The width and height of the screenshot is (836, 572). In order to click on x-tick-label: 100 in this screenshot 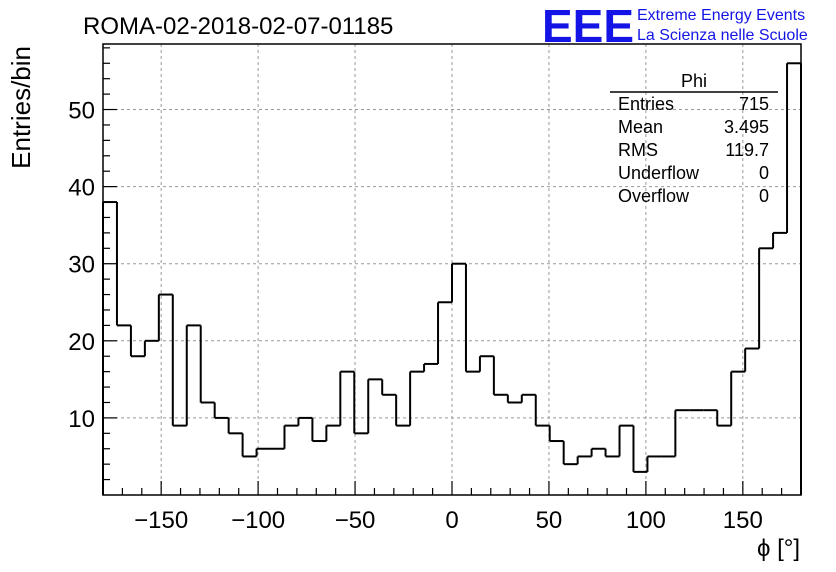, I will do `click(646, 520)`.